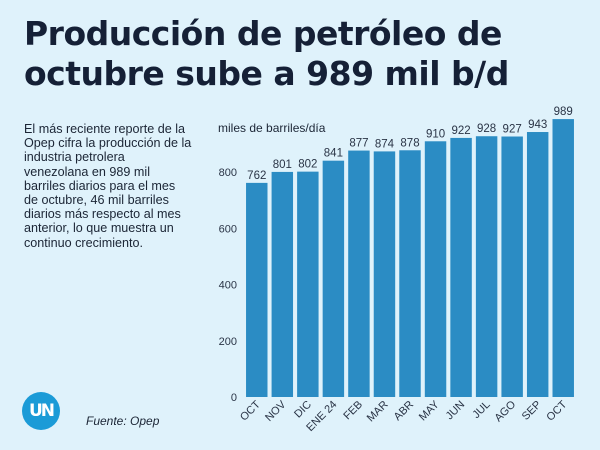  What do you see at coordinates (266, 73) in the screenshot?
I see `headline-line-2: octubre sube a 989 mil b/d` at bounding box center [266, 73].